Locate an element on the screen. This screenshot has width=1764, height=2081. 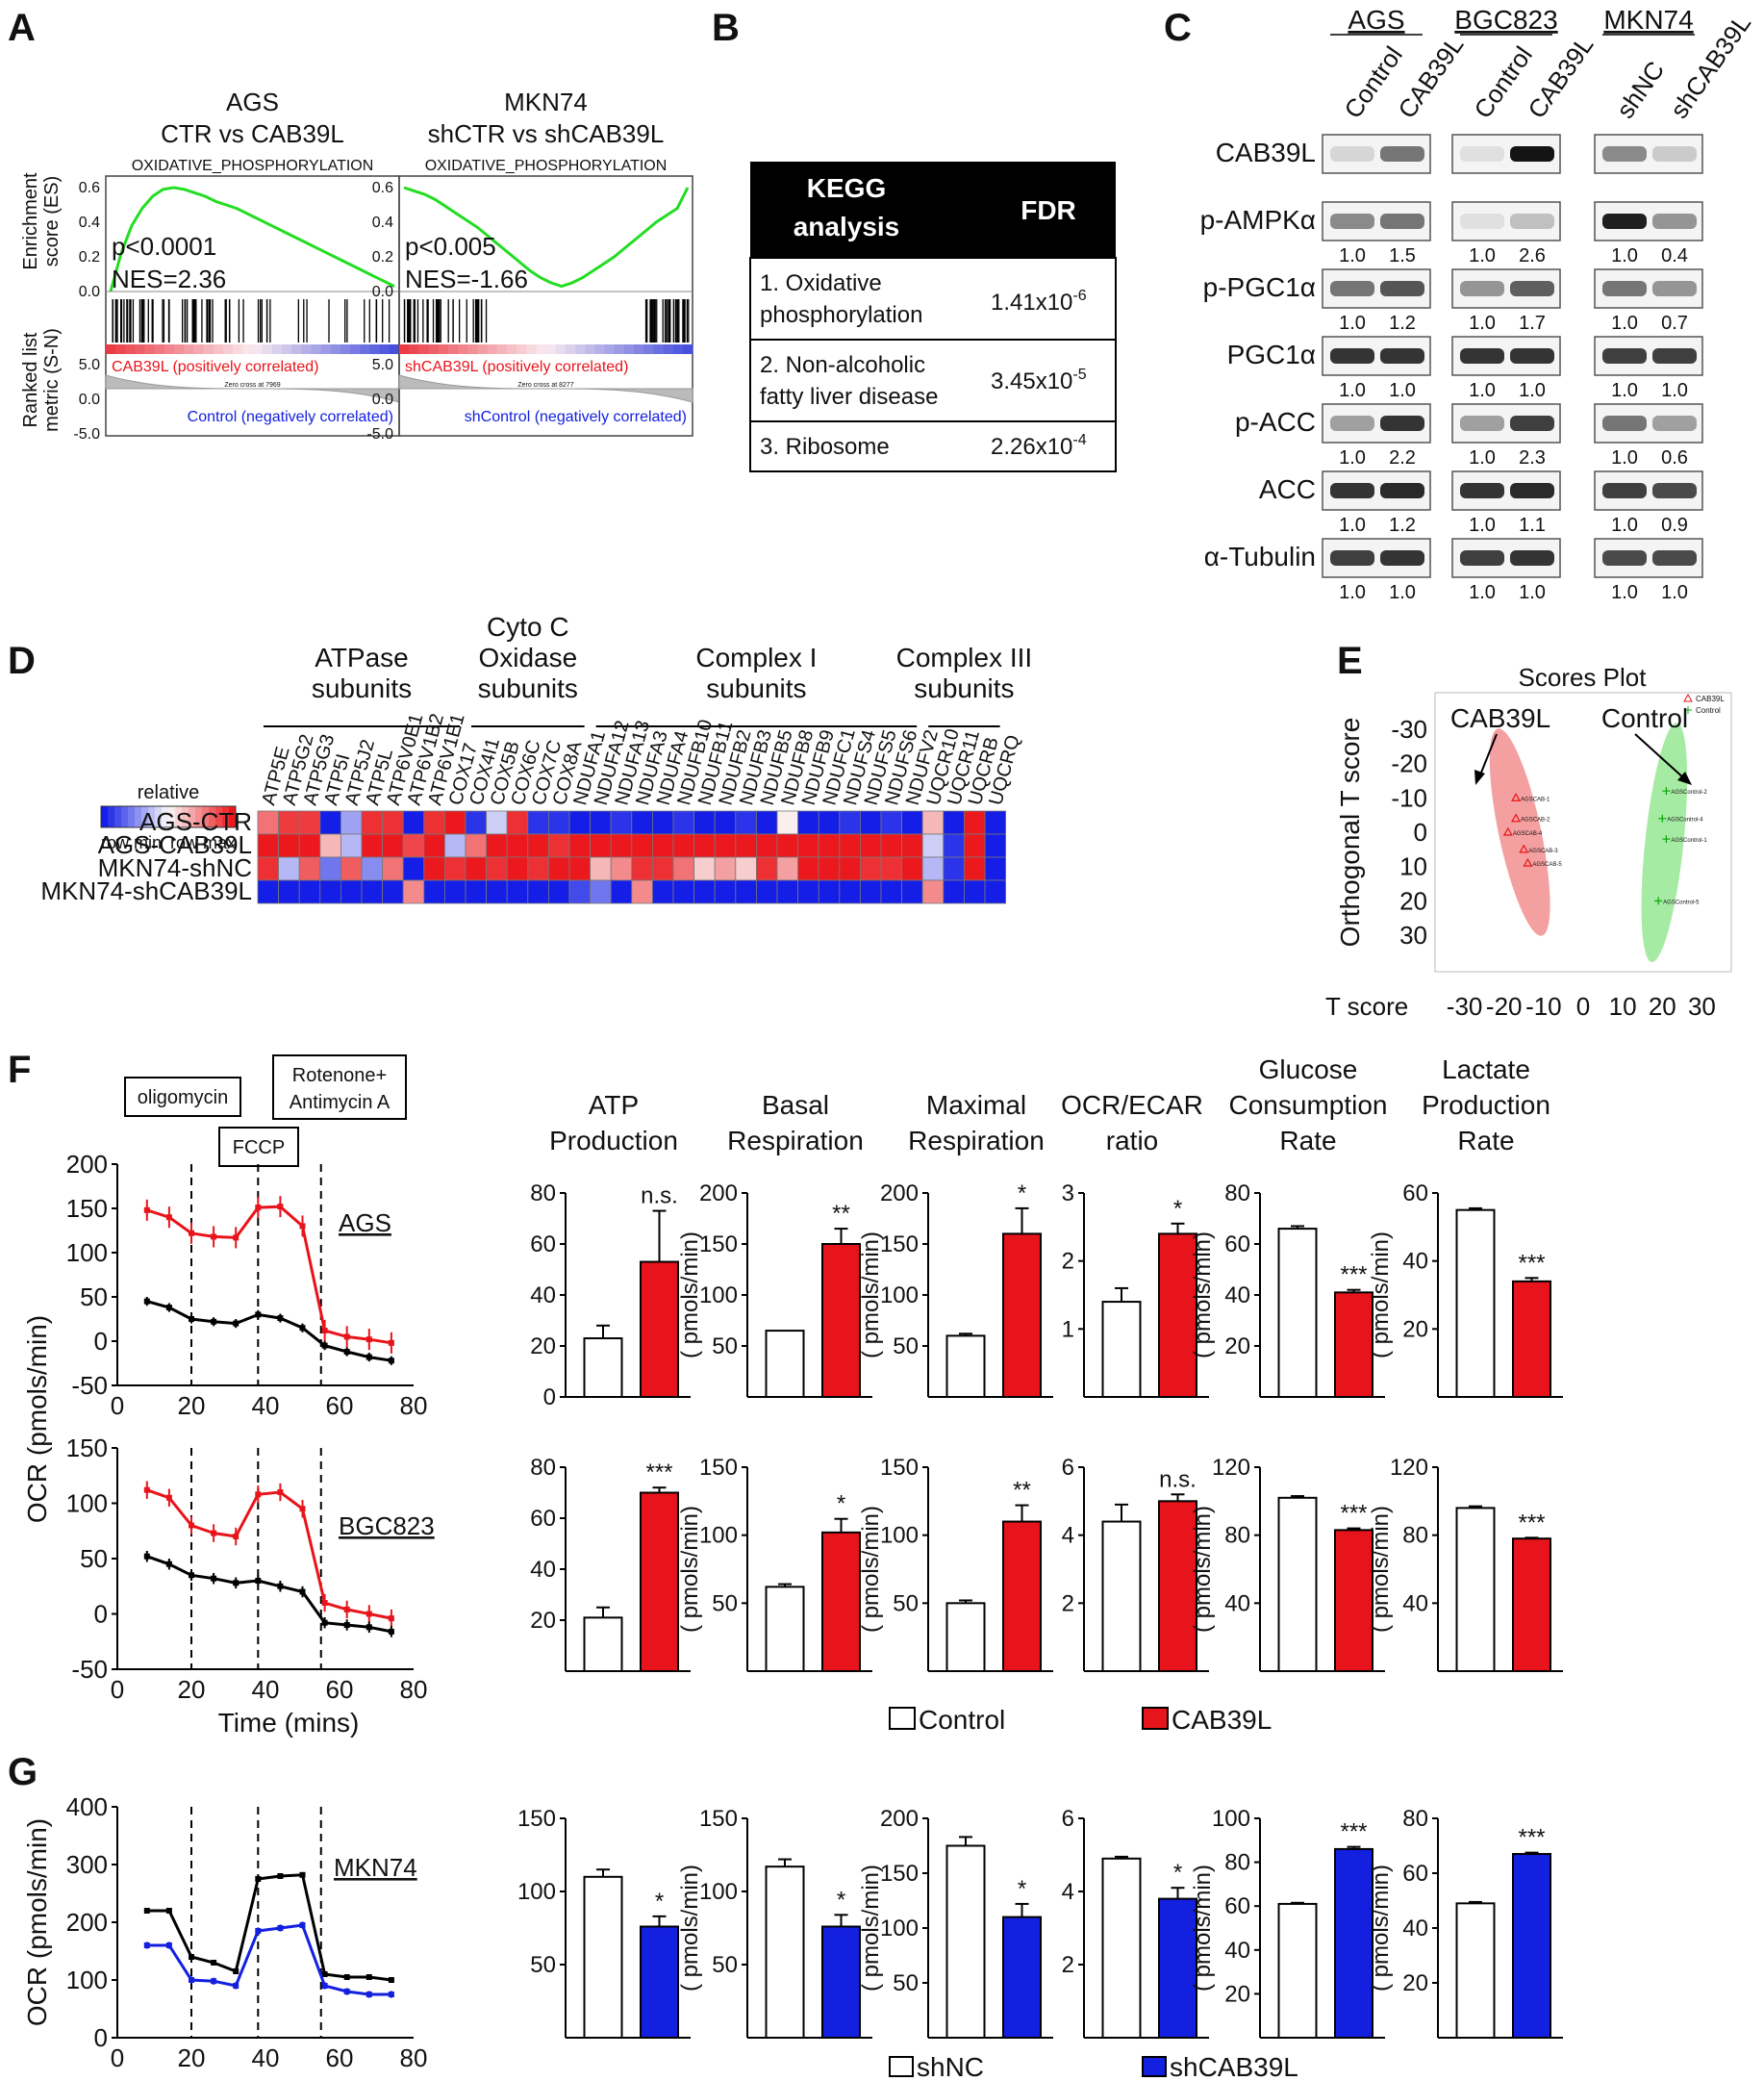
gsea-title-0: AGS is located at coordinates (252, 102).